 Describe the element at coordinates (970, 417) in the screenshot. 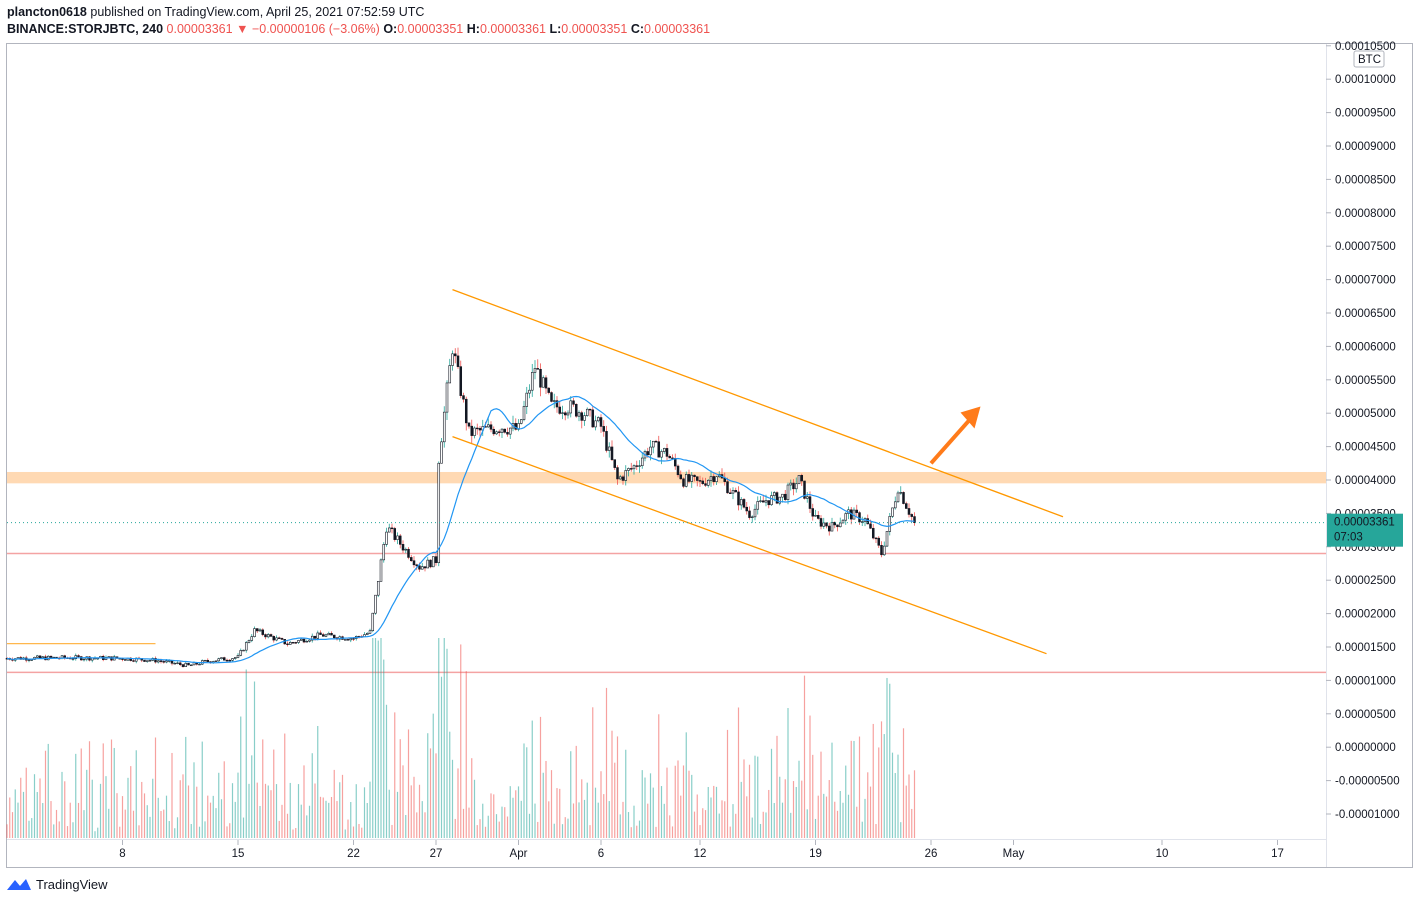

I see `up-arrow-head` at that location.